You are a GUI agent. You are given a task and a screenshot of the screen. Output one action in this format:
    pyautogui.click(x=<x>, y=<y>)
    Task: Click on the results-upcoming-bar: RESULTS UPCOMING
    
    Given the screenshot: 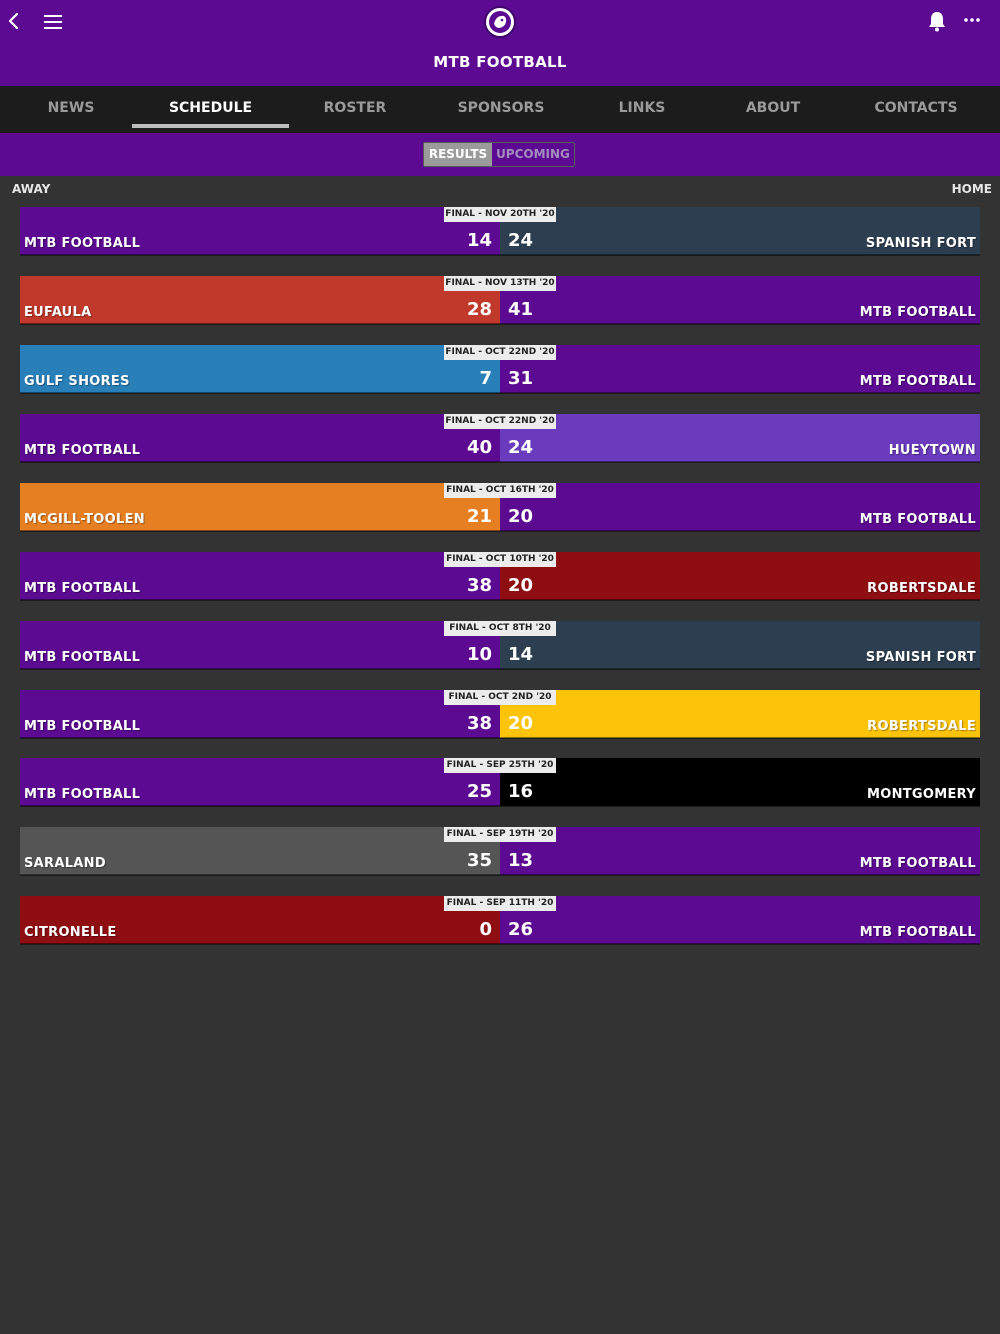 What is the action you would take?
    pyautogui.click(x=500, y=154)
    